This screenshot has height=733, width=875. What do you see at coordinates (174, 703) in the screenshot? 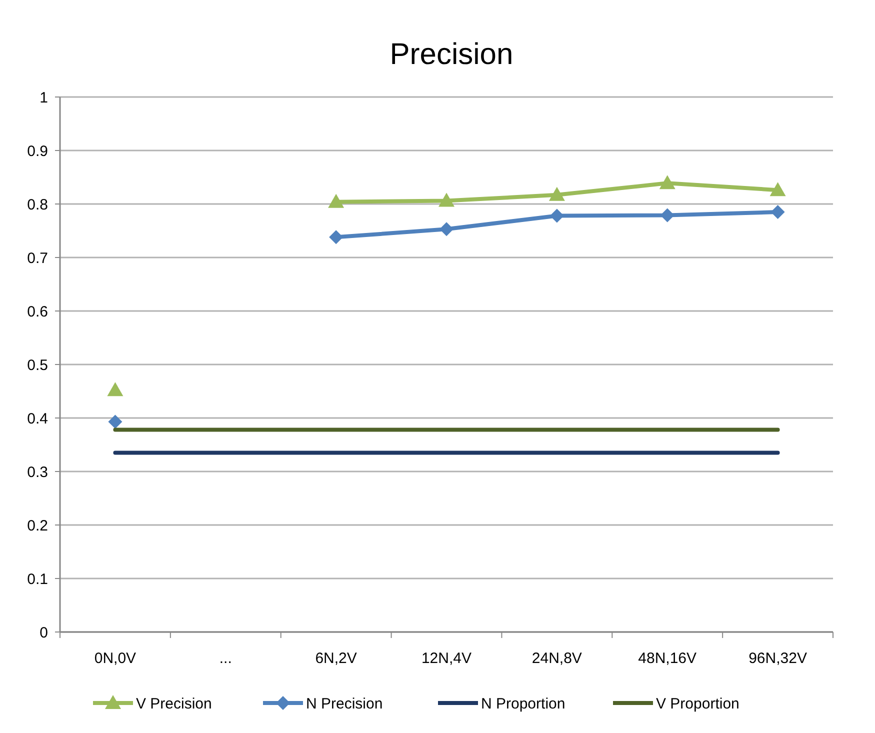
I see `legend-label: V Precision` at bounding box center [174, 703].